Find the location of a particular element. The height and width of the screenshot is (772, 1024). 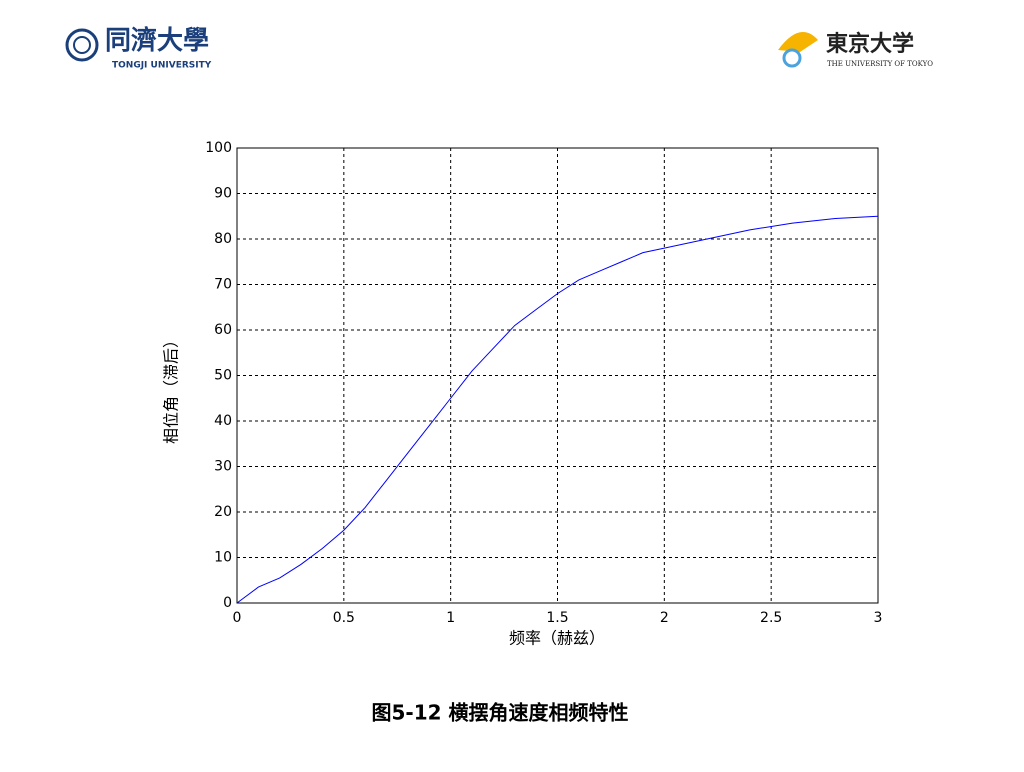

tokyo-logo: 東京大学 THE UNIVERSITY OF TOKYO is located at coordinates (855, 49).